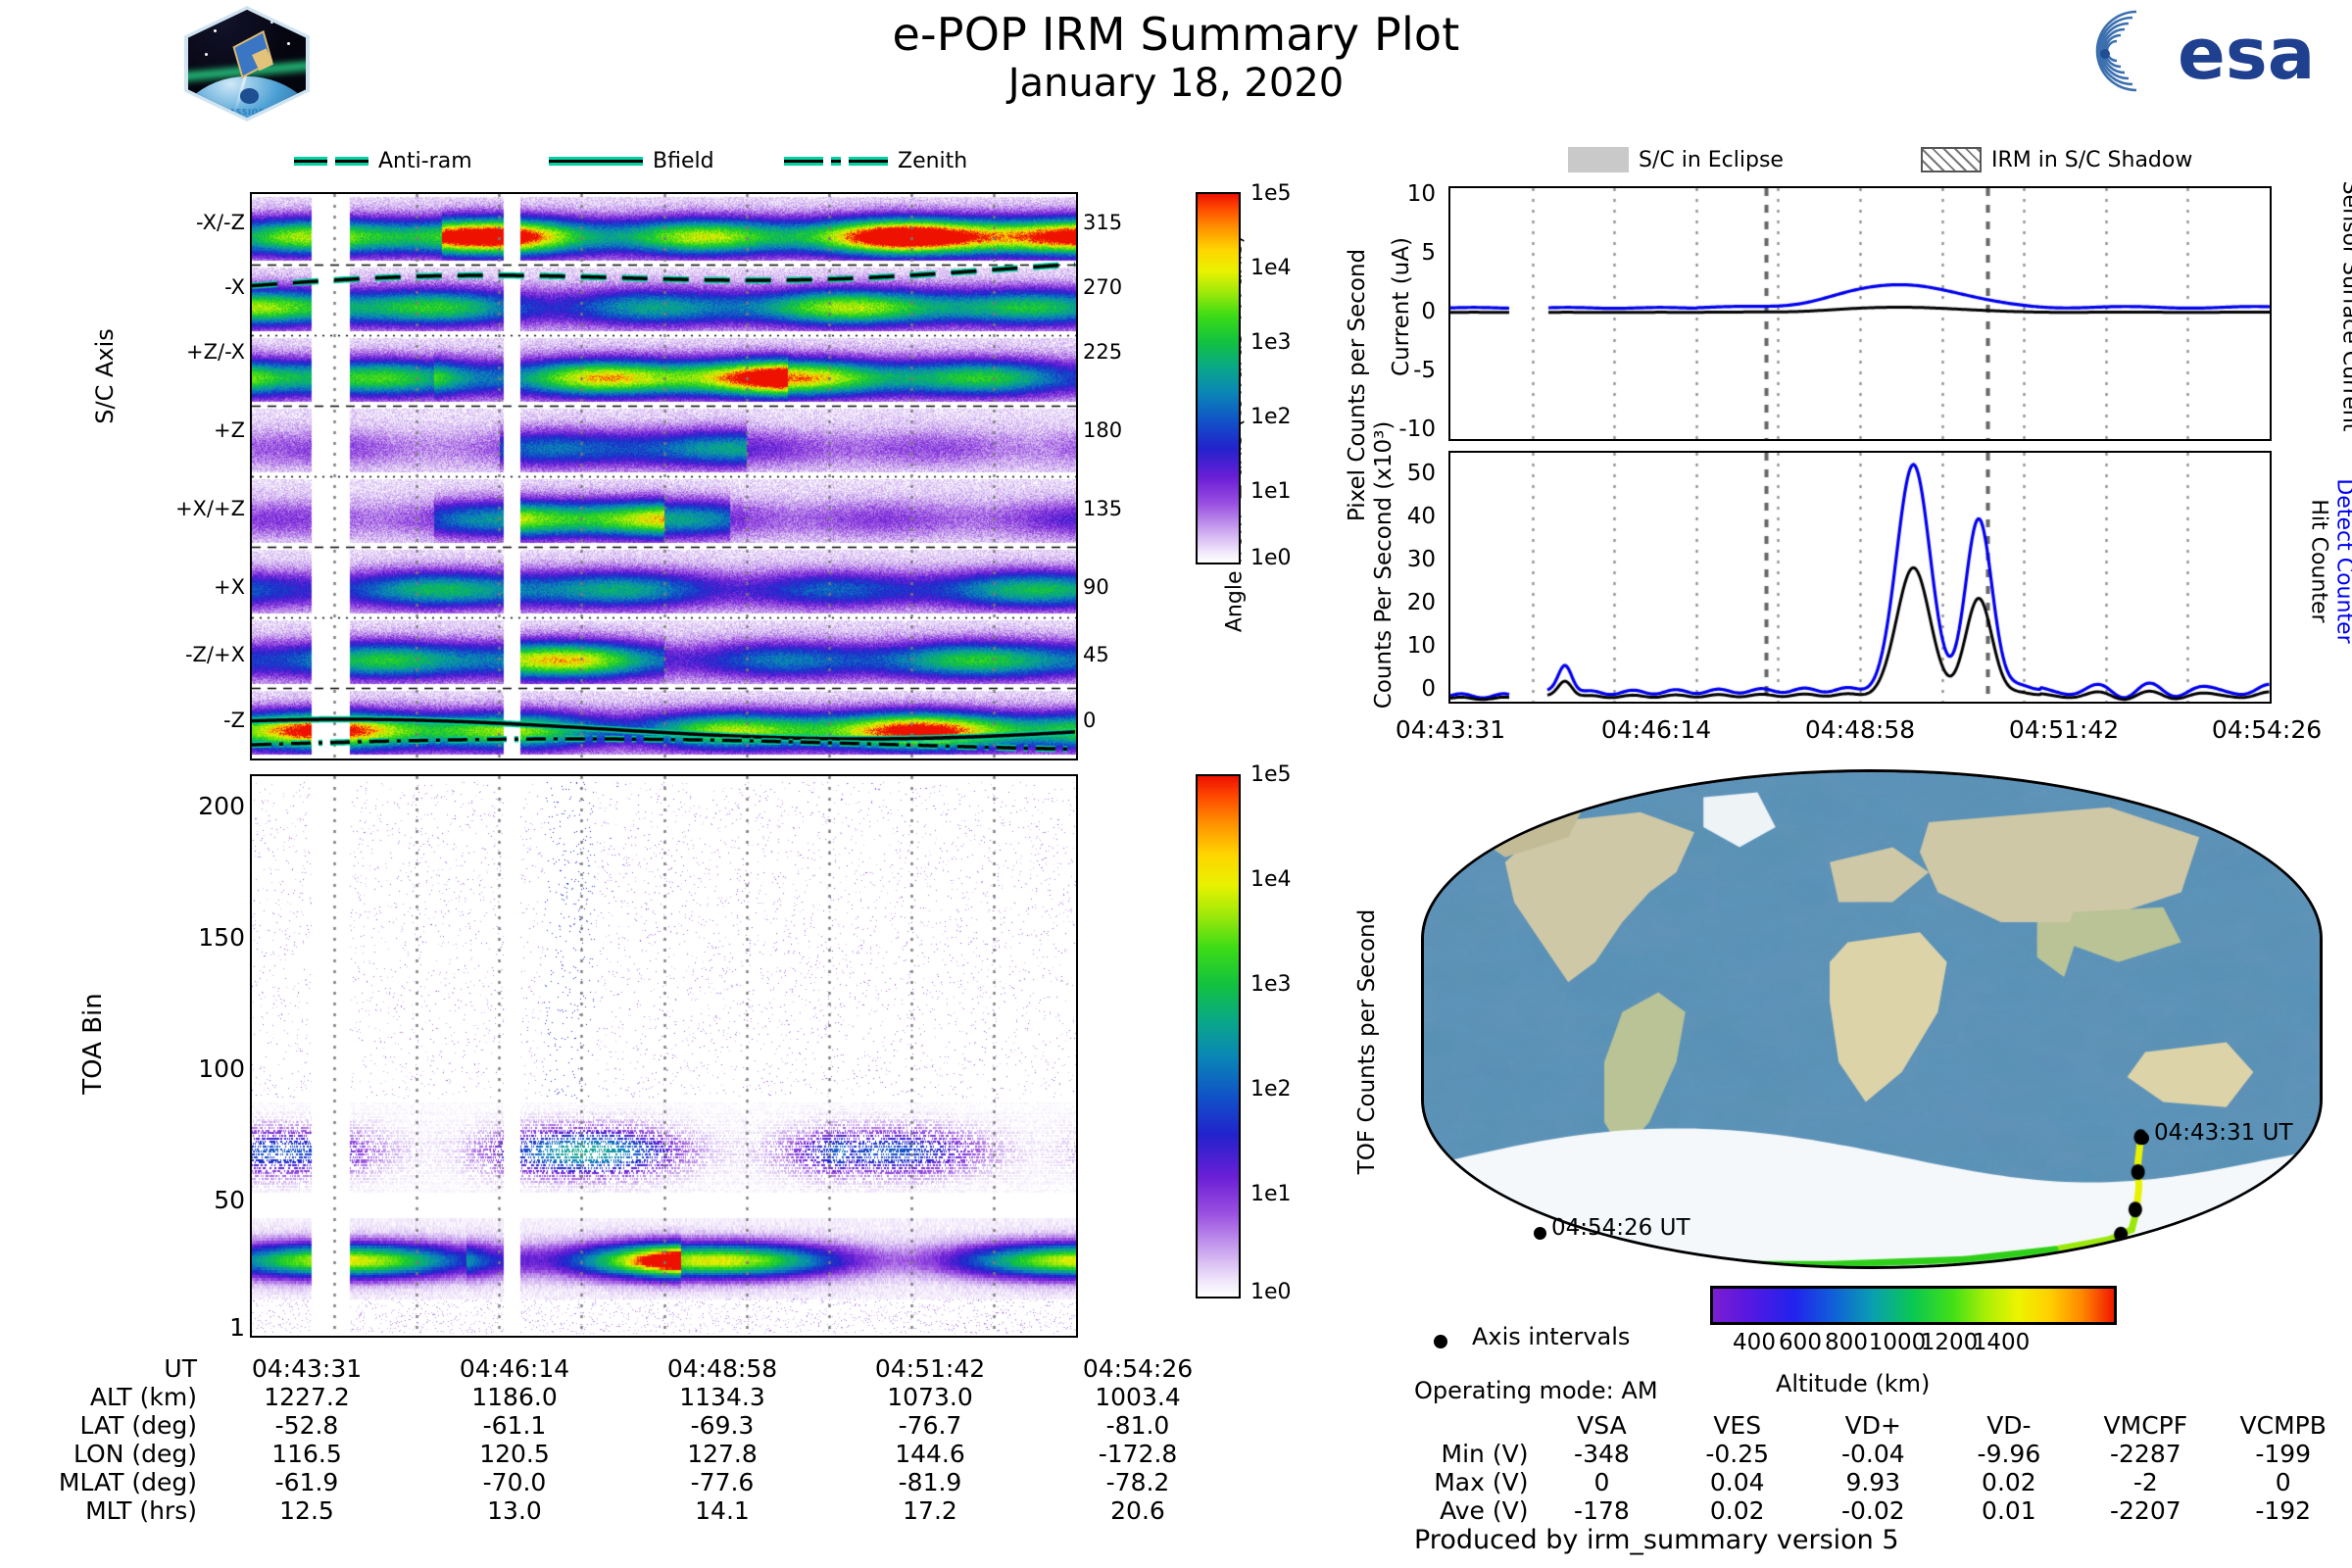  I want to click on legend-label-zenith: Zenith, so click(933, 161).